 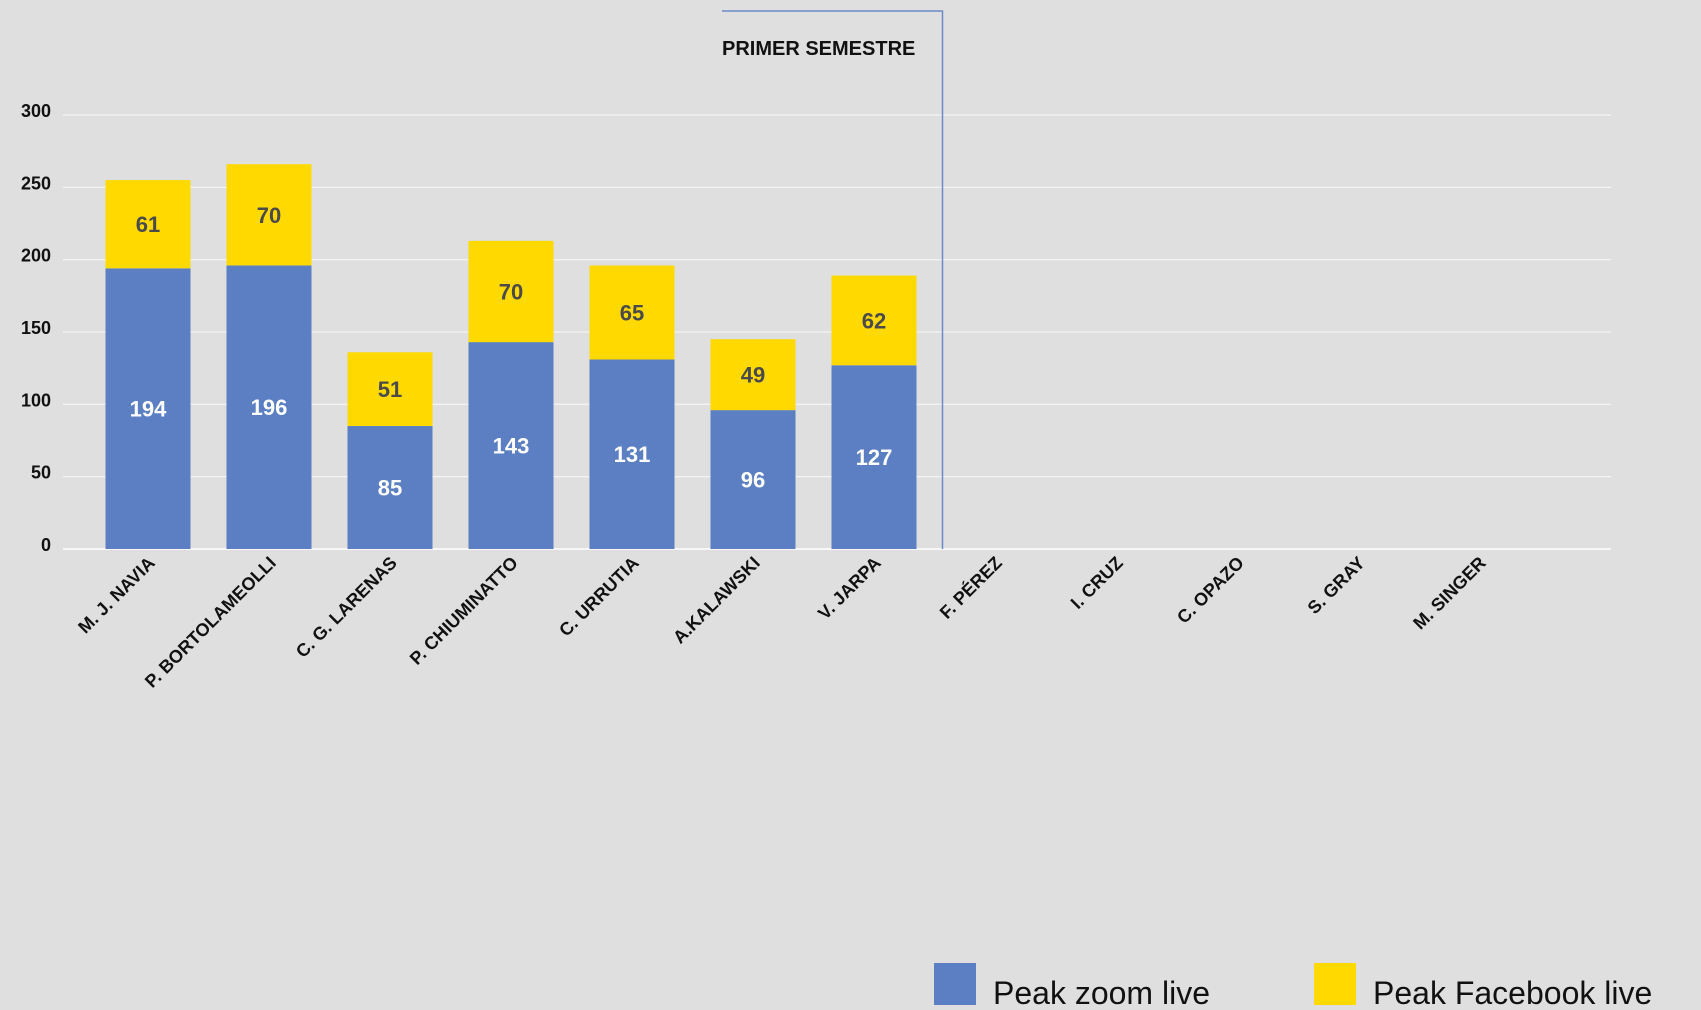 What do you see at coordinates (955, 984) in the screenshot?
I see `legend-swatch-zoom` at bounding box center [955, 984].